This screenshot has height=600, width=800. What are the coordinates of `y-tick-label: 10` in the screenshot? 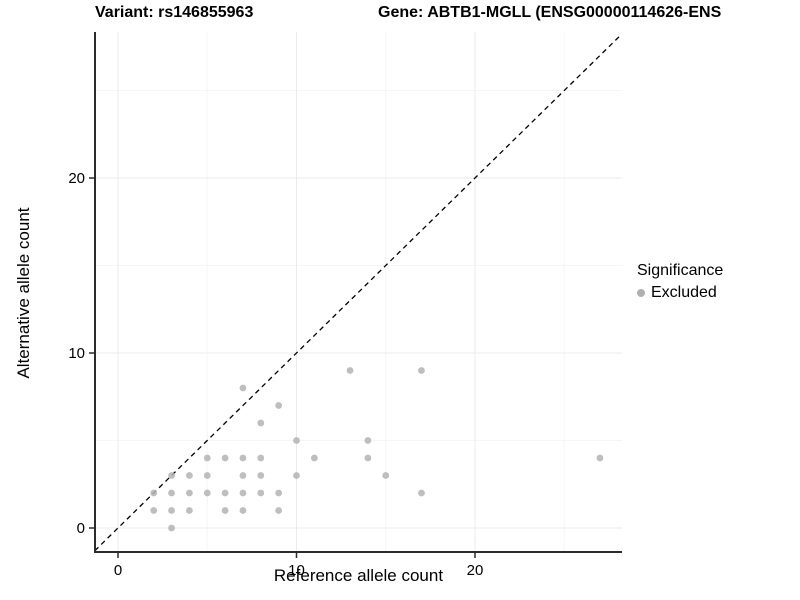 It's located at (76, 353).